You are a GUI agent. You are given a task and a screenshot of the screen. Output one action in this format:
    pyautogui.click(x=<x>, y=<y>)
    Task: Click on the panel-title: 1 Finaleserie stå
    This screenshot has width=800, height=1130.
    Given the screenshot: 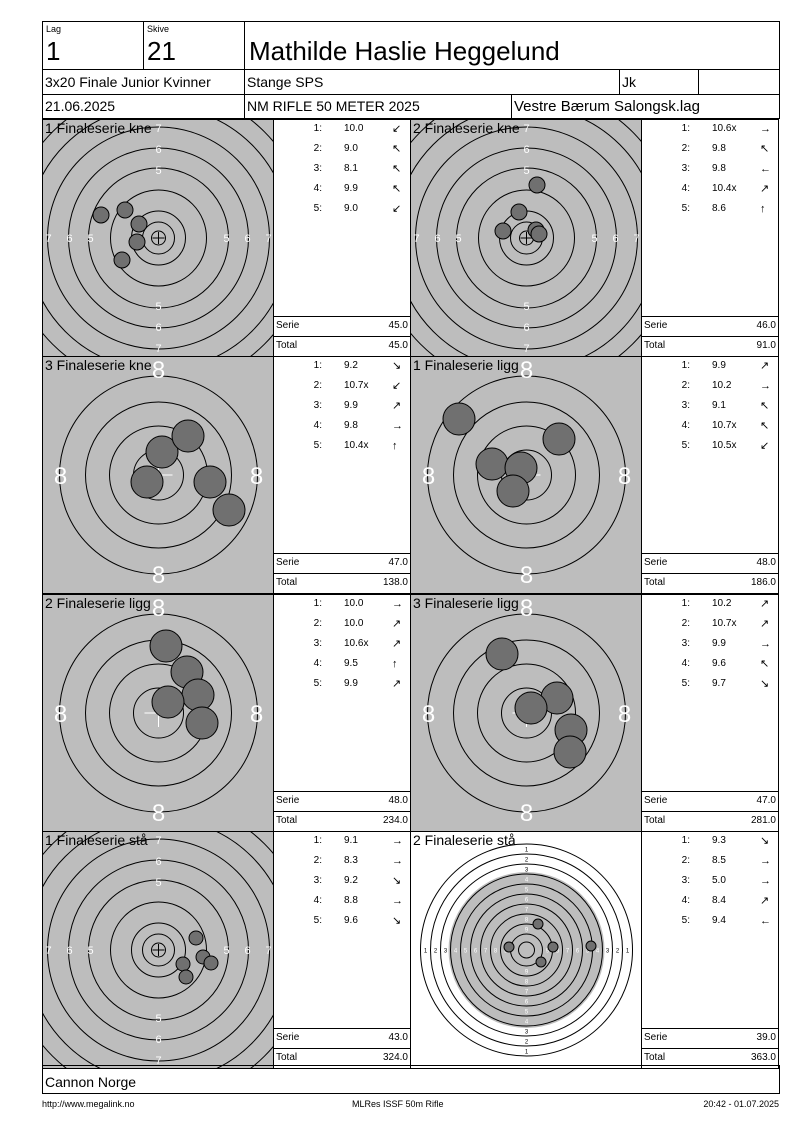 What is the action you would take?
    pyautogui.click(x=96, y=840)
    